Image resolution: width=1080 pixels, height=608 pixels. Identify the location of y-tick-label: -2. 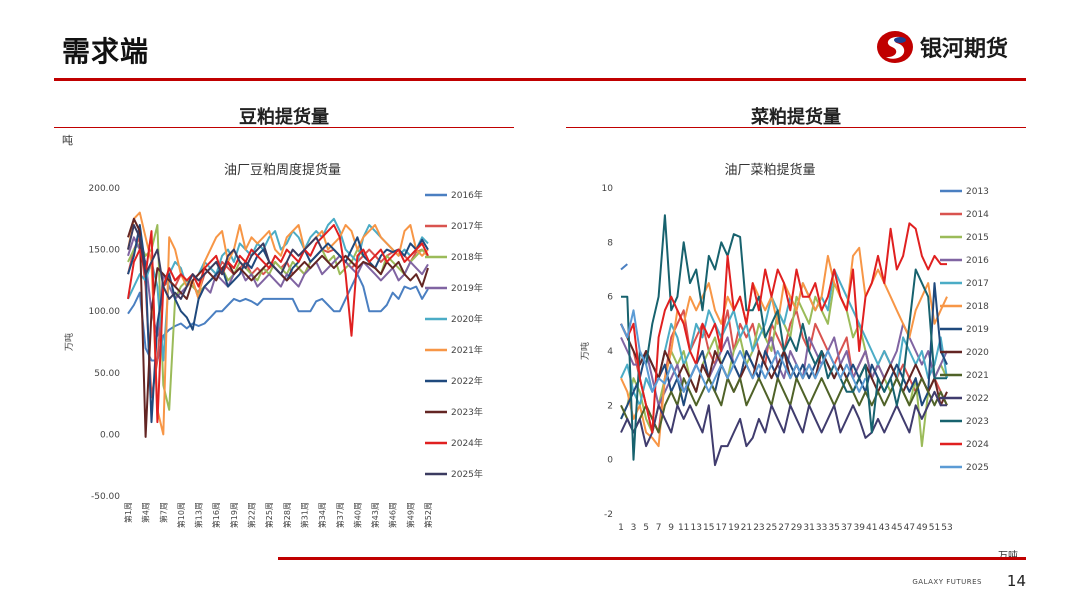
(608, 515).